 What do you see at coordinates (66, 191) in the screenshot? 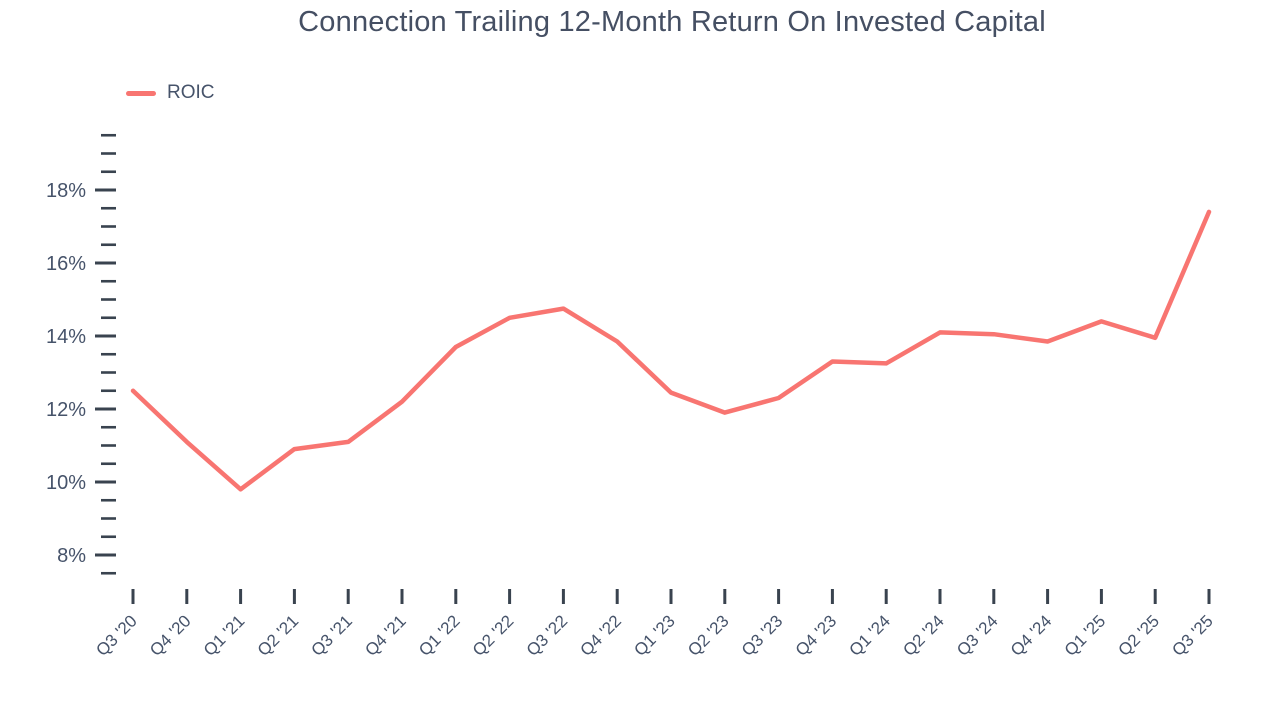
I see `y-axis-label: 18%` at bounding box center [66, 191].